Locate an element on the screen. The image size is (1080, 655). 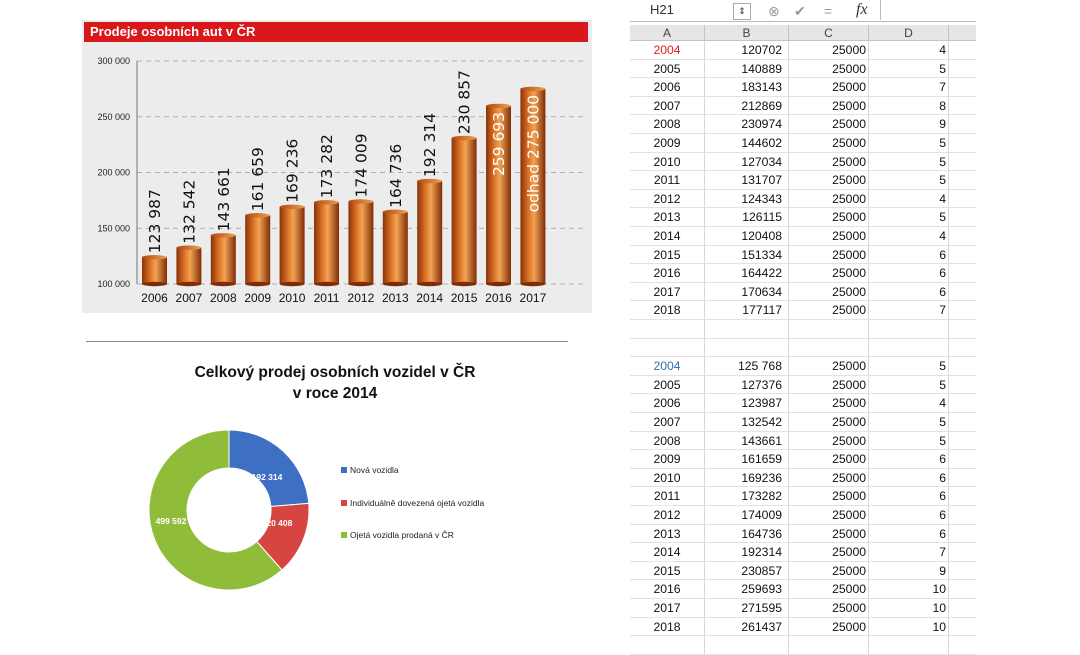
table1-row-cell-a: 2008 is located at coordinates (667, 124).